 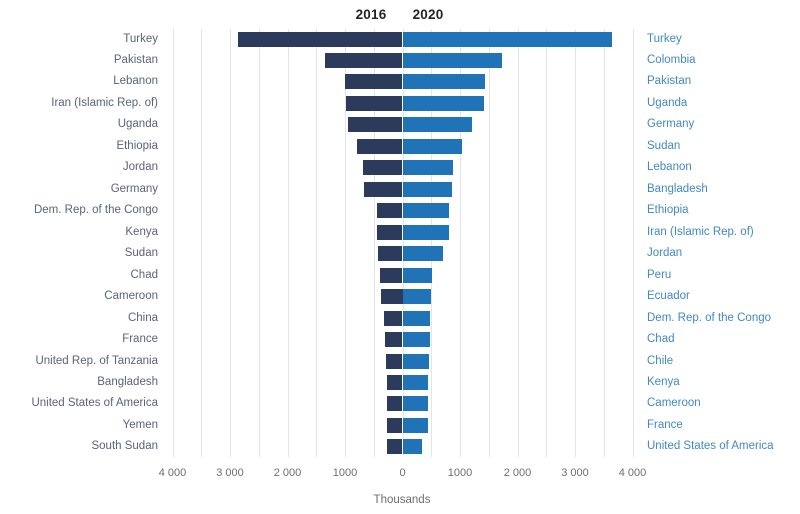 I want to click on bar-2020-turkey, so click(x=507, y=39).